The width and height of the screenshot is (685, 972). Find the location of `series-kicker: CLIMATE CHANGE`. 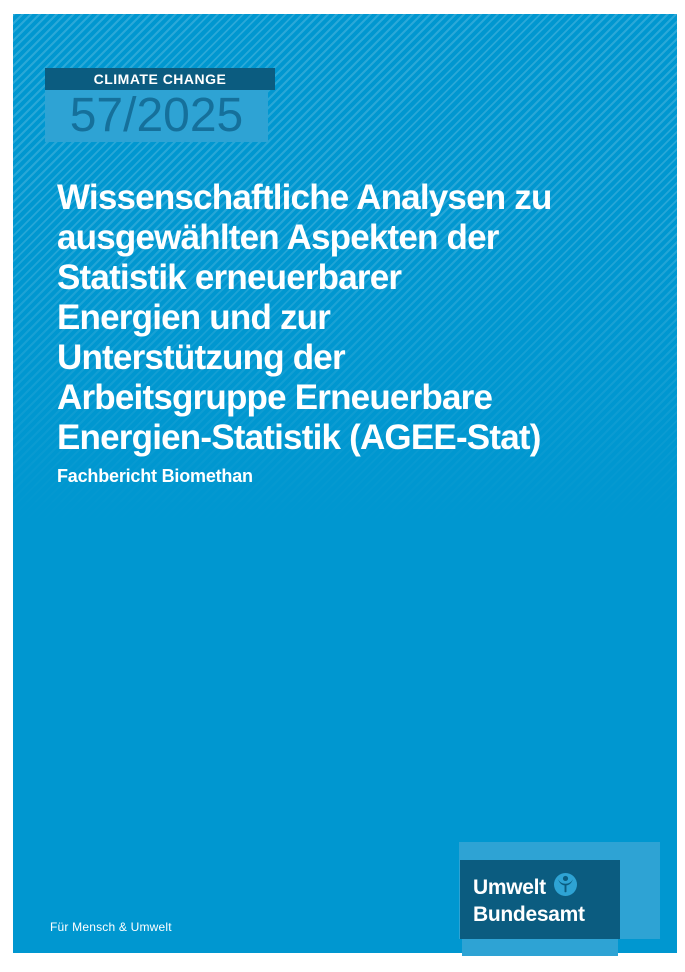

series-kicker: CLIMATE CHANGE is located at coordinates (160, 79).